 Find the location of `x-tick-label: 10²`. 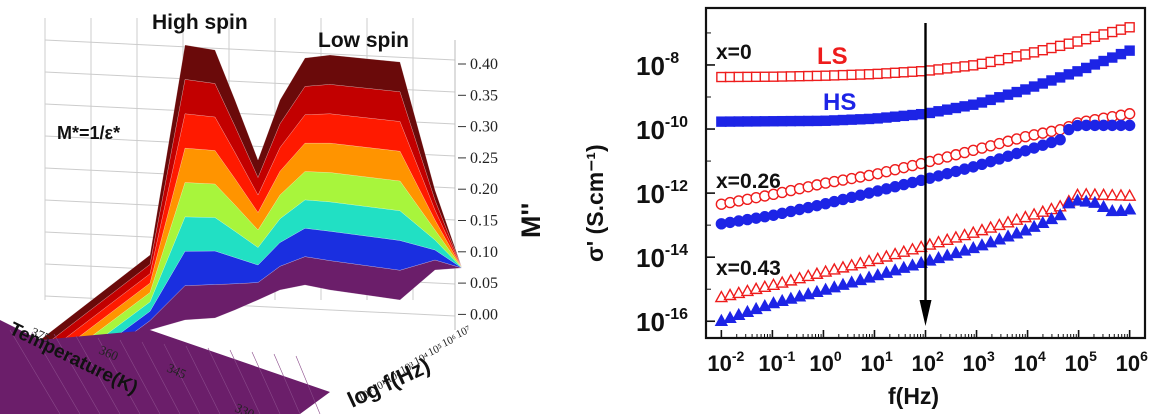

x-tick-label: 10² is located at coordinates (928, 362).